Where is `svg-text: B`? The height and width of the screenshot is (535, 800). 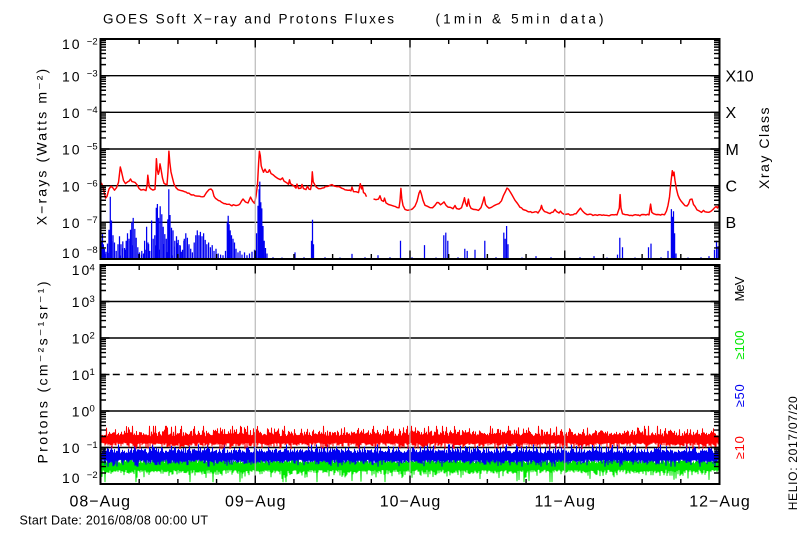 svg-text: B is located at coordinates (731, 223).